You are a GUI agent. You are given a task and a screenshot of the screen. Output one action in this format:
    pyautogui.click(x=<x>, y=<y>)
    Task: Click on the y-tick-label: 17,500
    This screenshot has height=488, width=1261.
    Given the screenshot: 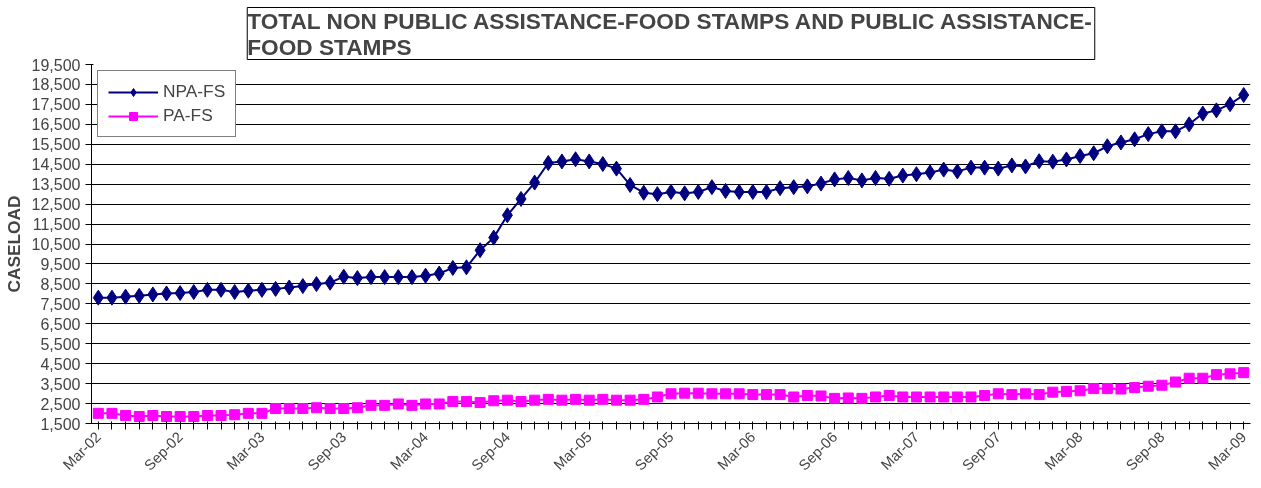 What is the action you would take?
    pyautogui.click(x=56, y=105)
    